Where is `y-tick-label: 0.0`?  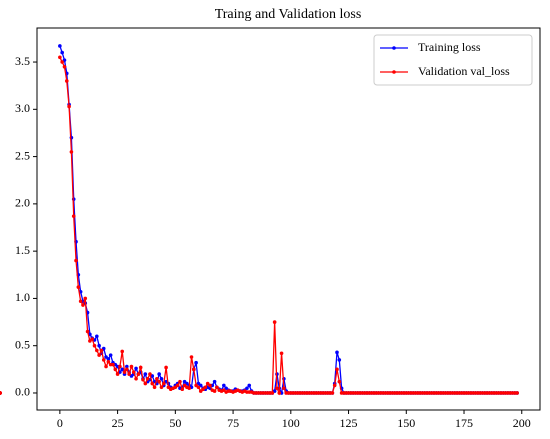
y-tick-label: 0.0 is located at coordinates (22, 392).